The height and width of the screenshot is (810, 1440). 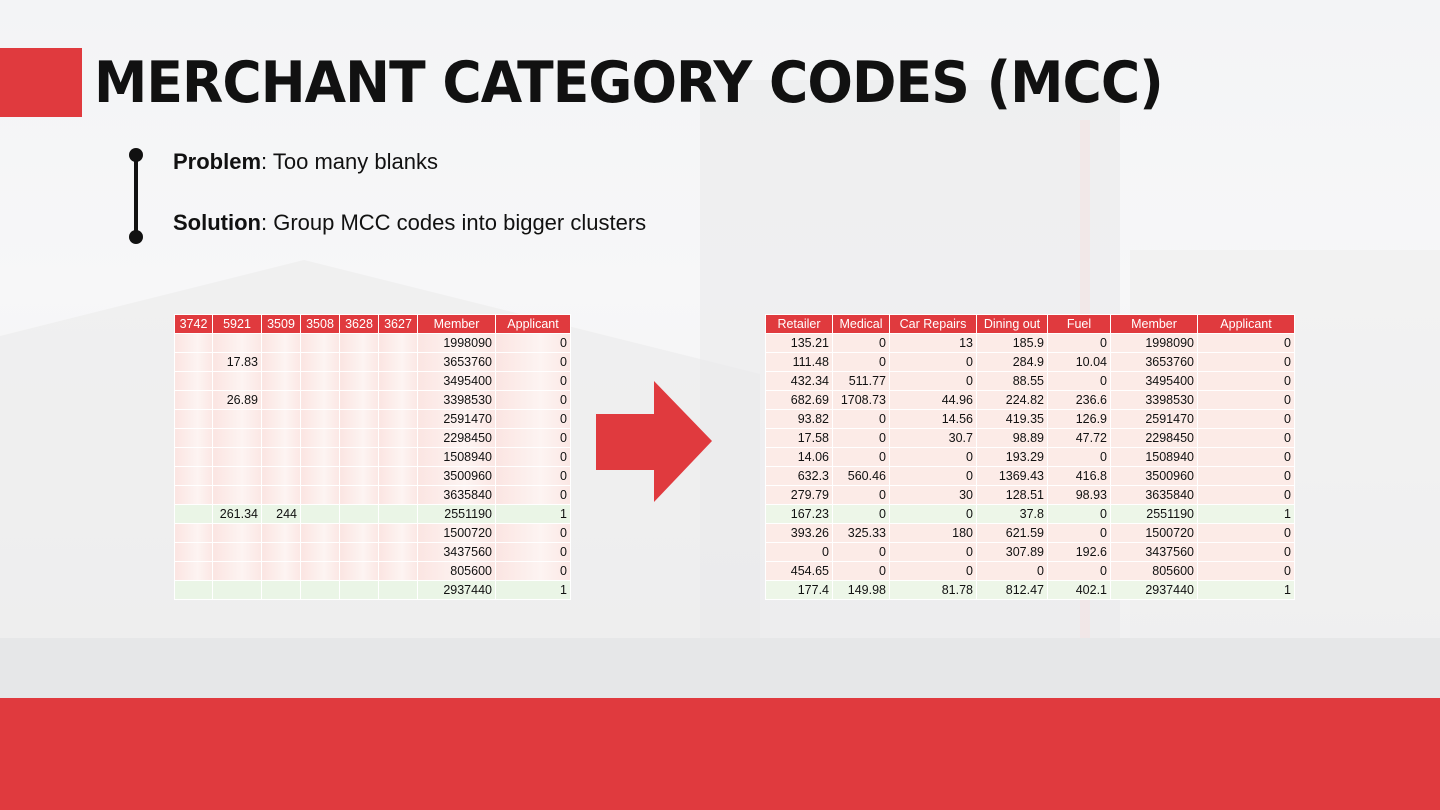 What do you see at coordinates (41, 82) in the screenshot?
I see `title-accent-bar` at bounding box center [41, 82].